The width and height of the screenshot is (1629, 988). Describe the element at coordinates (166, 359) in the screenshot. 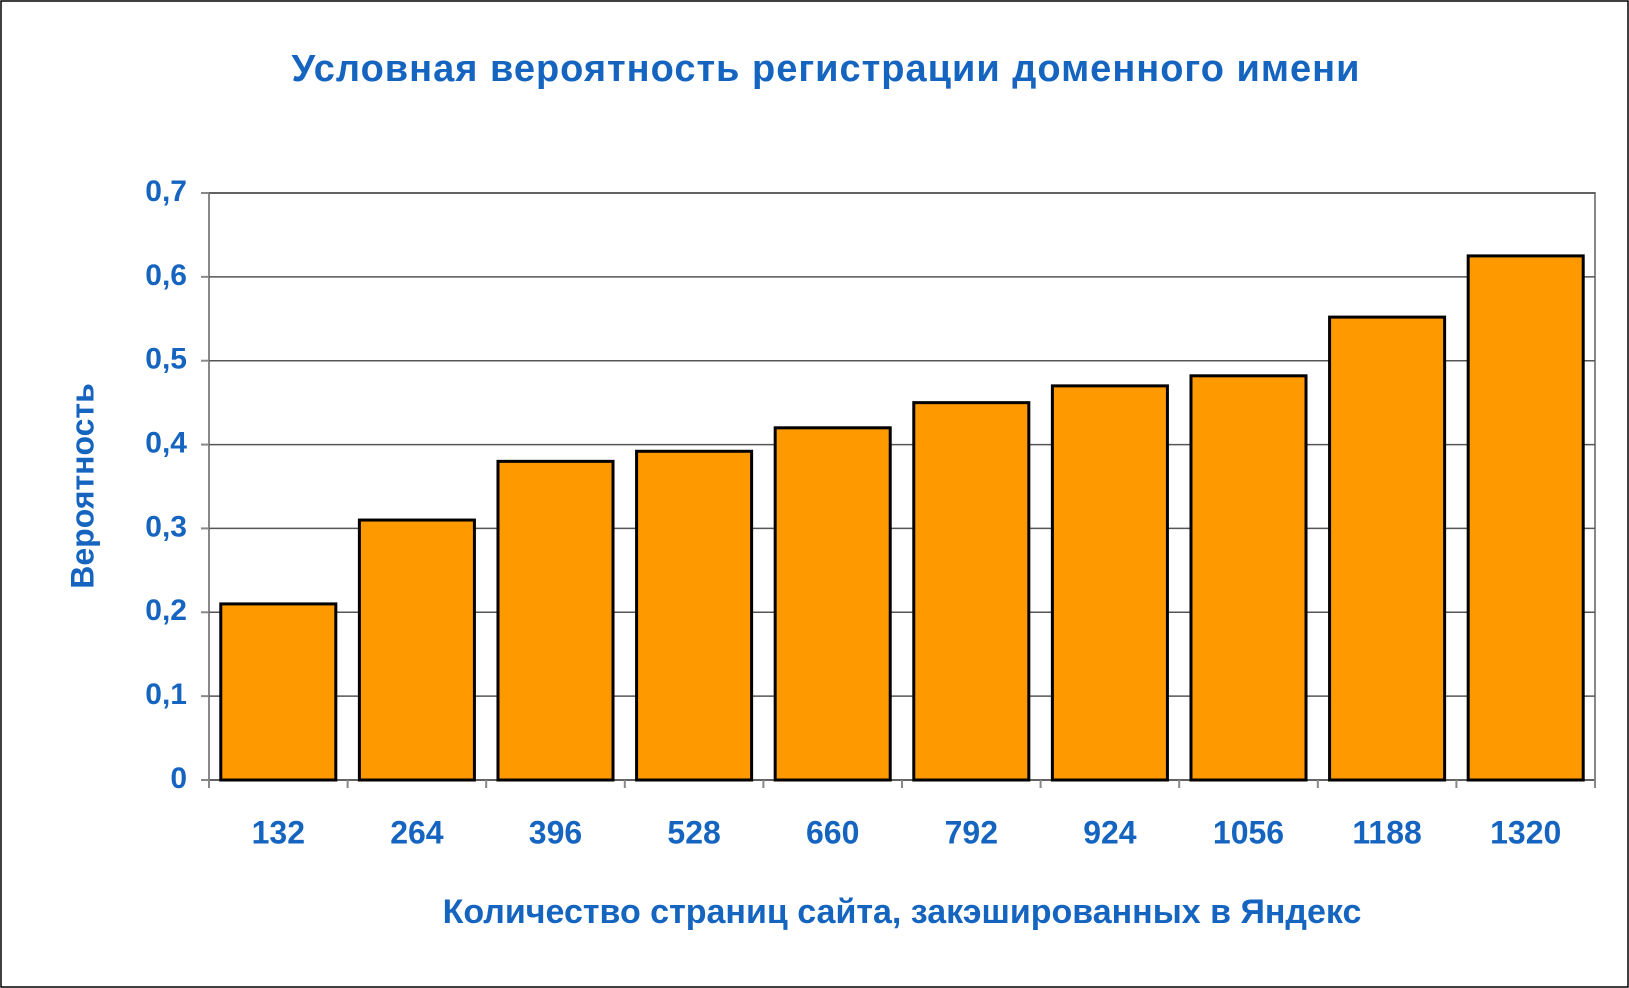

I see `y-tick-label: 0,5` at that location.